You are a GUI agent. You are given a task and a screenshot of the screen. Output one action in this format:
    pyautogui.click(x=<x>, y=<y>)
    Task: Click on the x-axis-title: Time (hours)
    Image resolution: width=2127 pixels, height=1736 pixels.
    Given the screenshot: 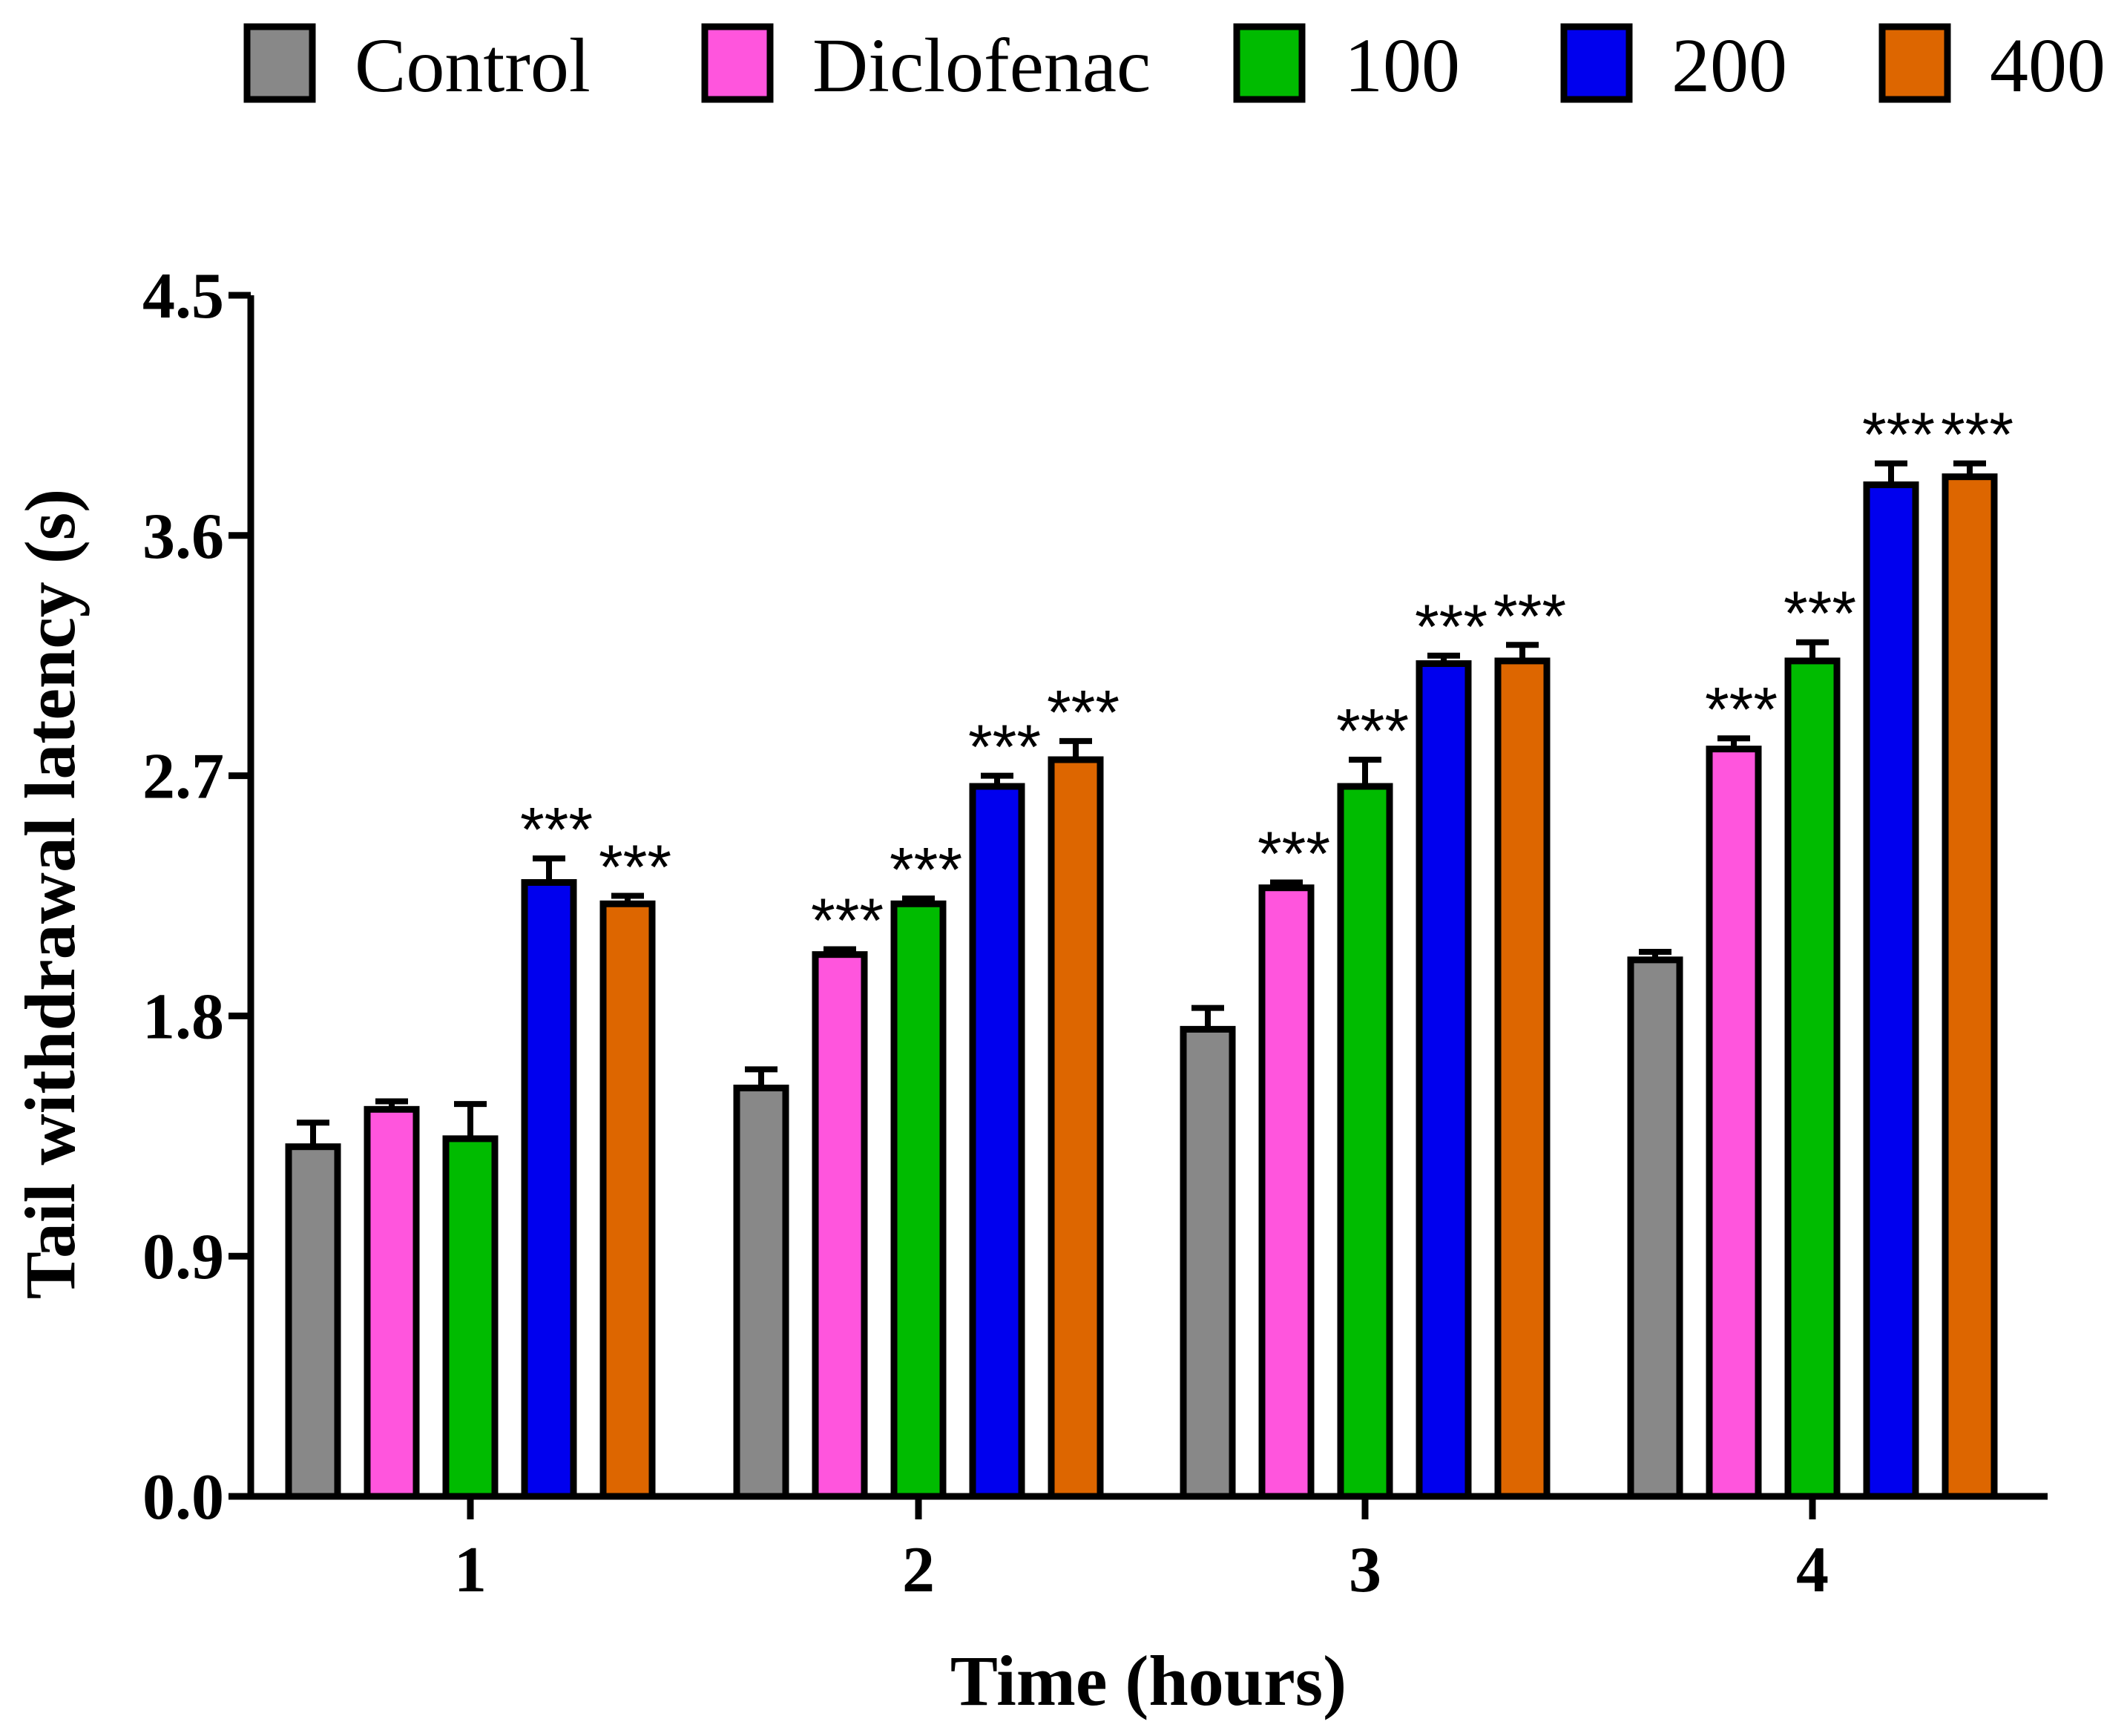 What is the action you would take?
    pyautogui.click(x=1148, y=1681)
    